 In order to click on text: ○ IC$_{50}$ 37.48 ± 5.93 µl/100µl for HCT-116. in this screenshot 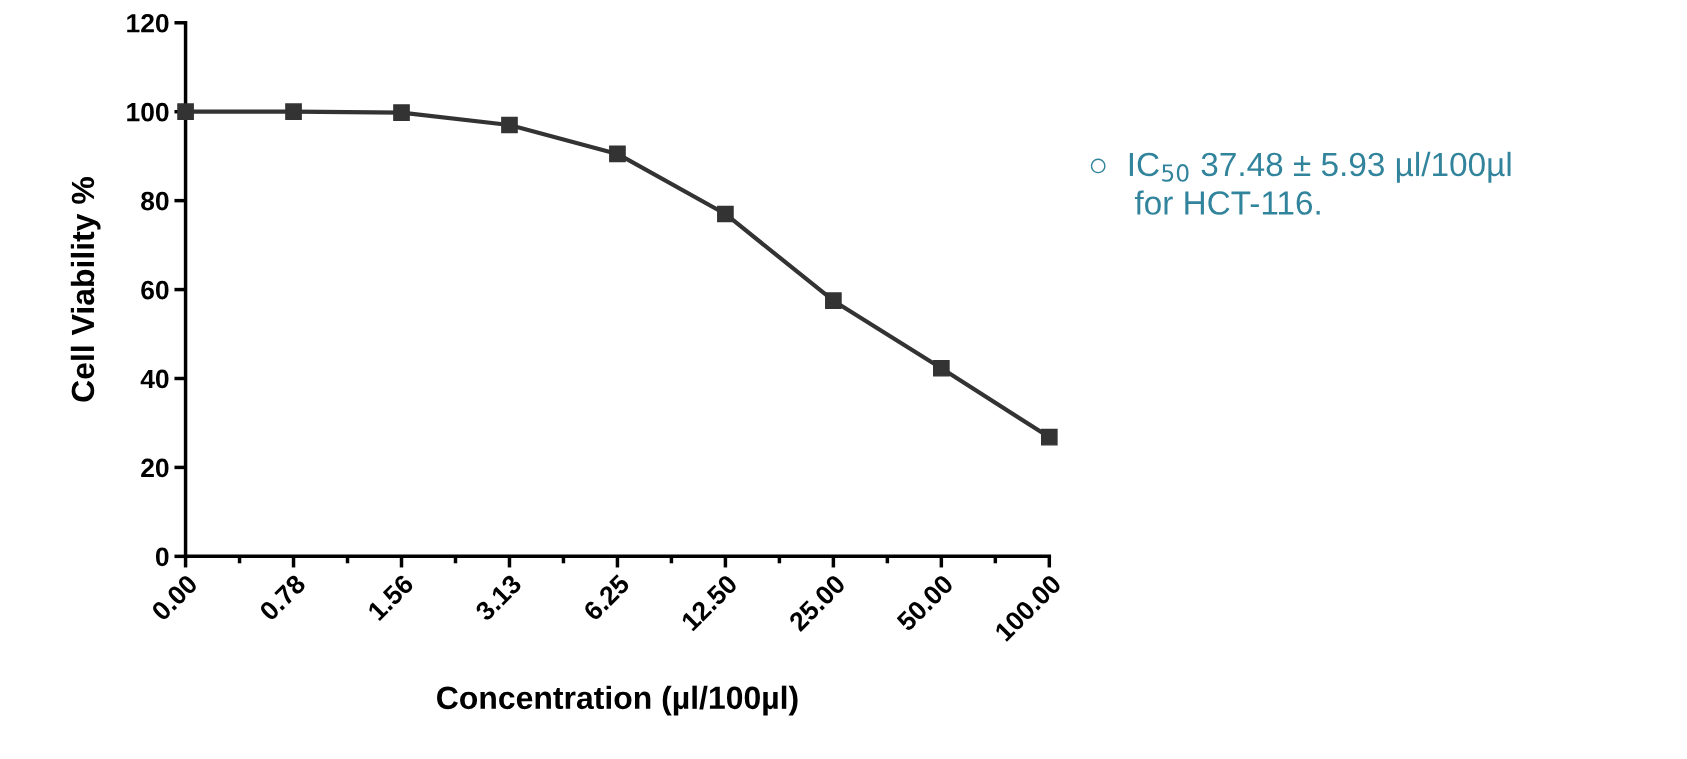, I will do `click(1300, 183)`.